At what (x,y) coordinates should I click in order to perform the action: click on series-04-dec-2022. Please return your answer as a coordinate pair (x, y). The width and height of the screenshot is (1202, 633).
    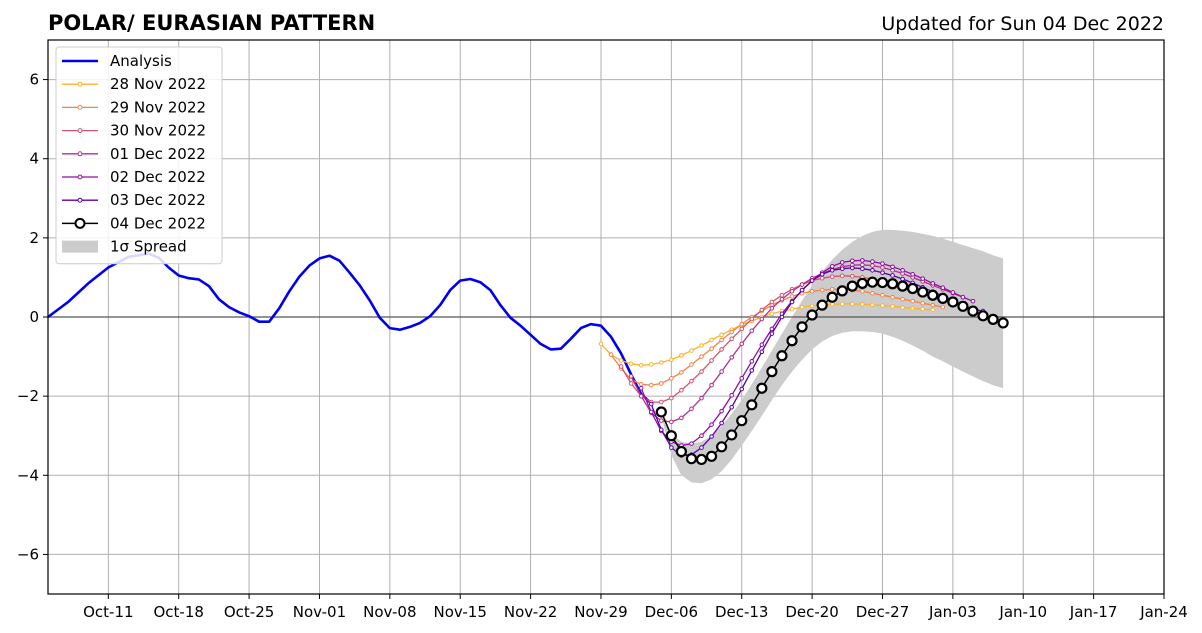
    Looking at the image, I should click on (832, 371).